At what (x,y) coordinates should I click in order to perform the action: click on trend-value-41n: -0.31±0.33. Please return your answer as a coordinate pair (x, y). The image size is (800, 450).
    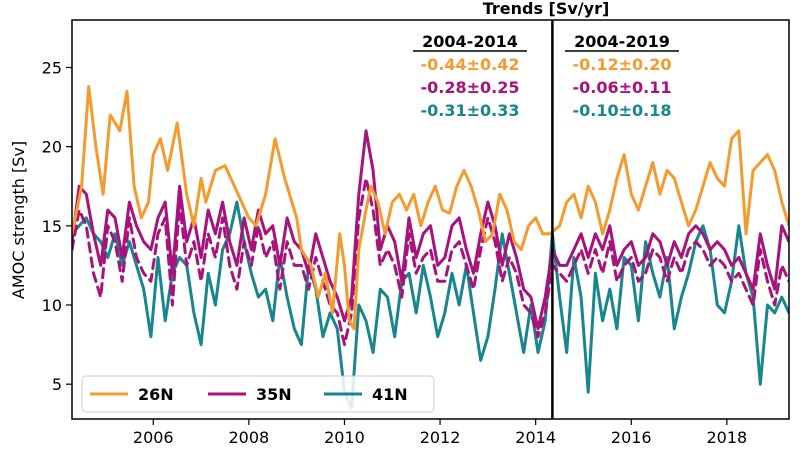
    Looking at the image, I should click on (470, 110).